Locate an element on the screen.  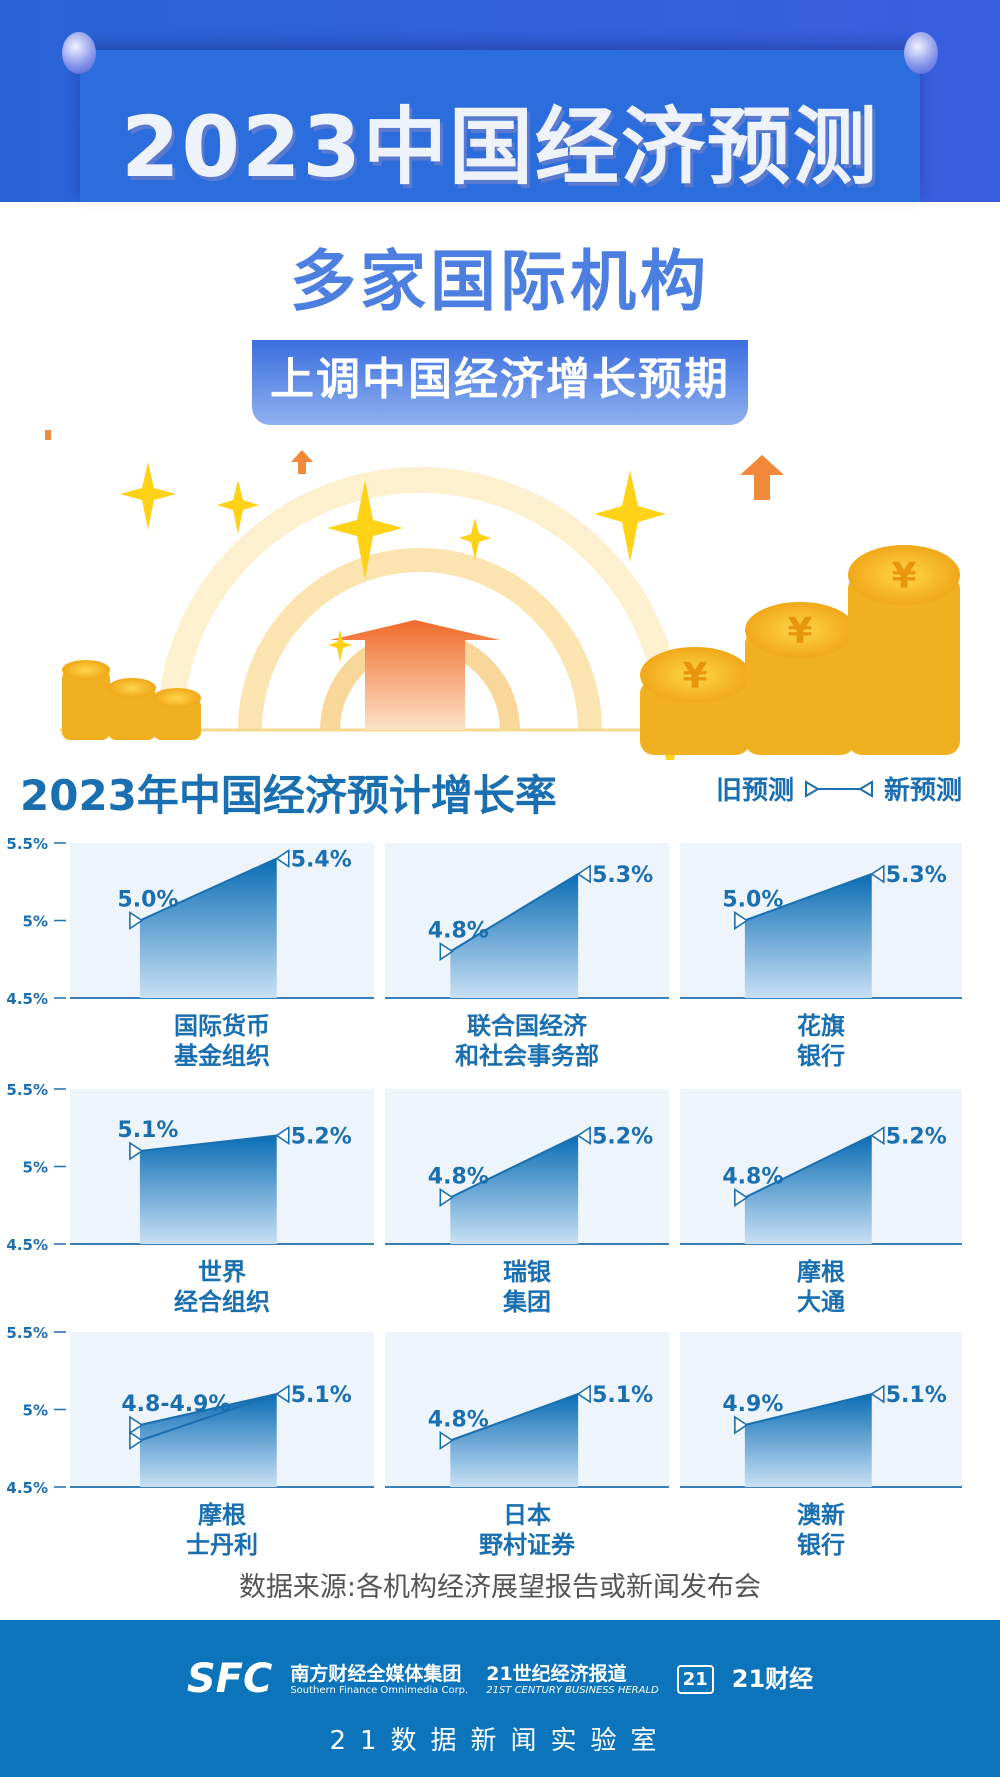
coin-stacks is located at coordinates (511, 650).